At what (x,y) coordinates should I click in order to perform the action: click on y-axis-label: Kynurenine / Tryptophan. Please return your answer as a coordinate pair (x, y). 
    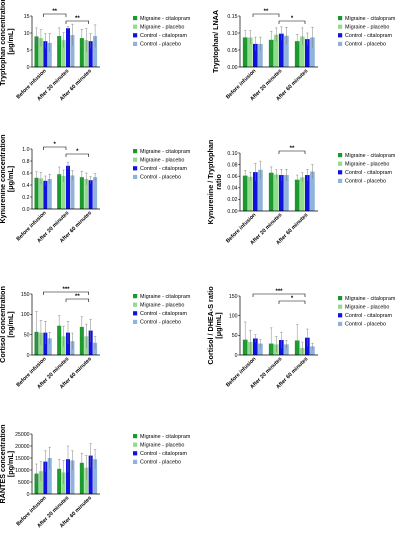
    Looking at the image, I should click on (210, 182).